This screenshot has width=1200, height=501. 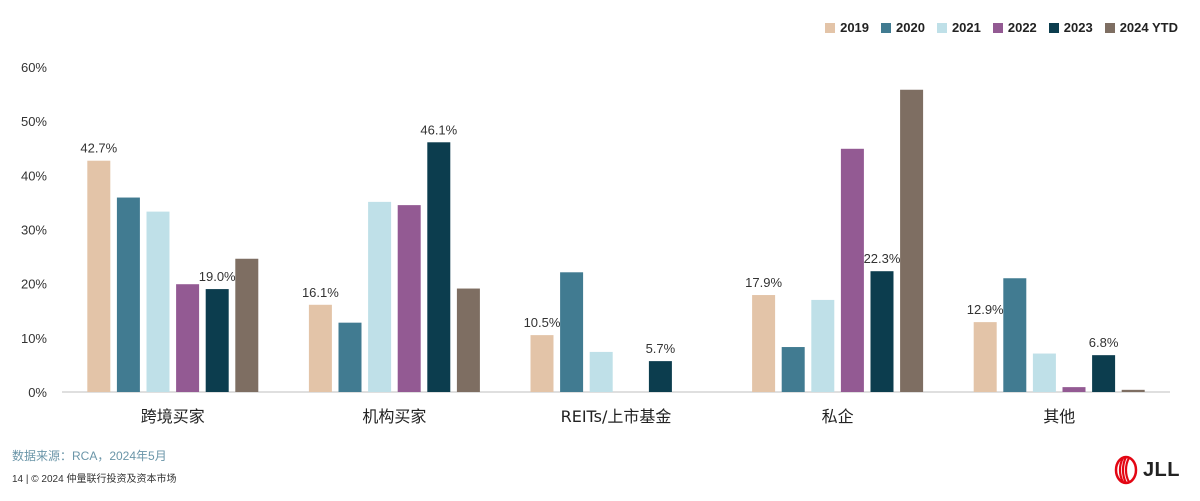 I want to click on legend-item: 2023, so click(x=1070, y=27).